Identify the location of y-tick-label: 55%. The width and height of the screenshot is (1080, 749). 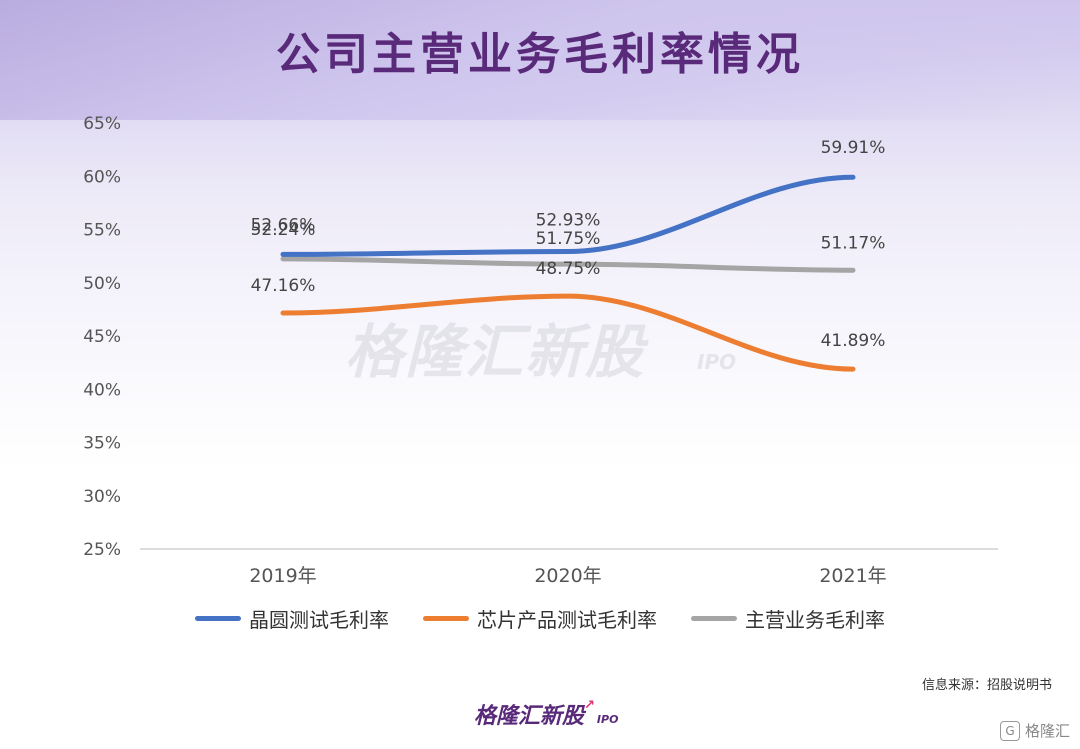
(102, 231).